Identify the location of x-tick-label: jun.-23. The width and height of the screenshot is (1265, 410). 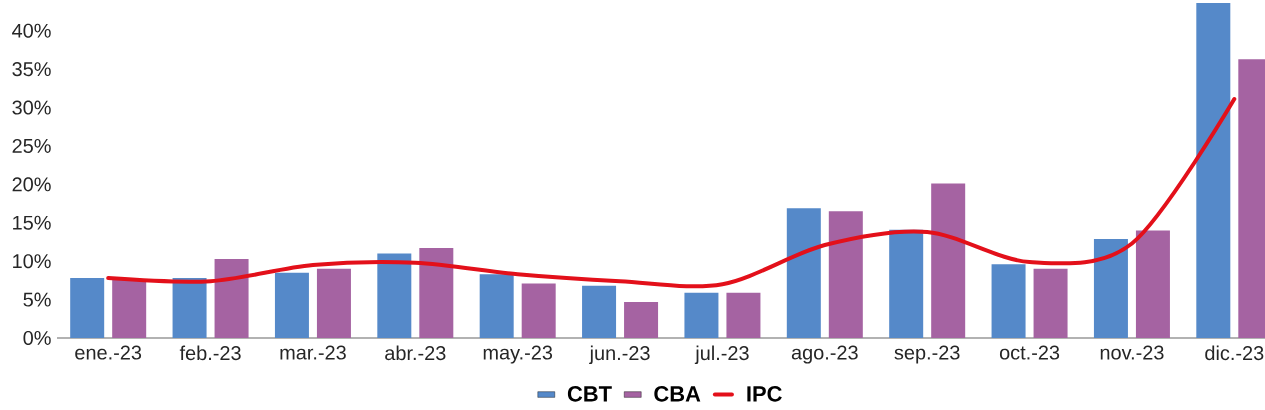
(619, 355).